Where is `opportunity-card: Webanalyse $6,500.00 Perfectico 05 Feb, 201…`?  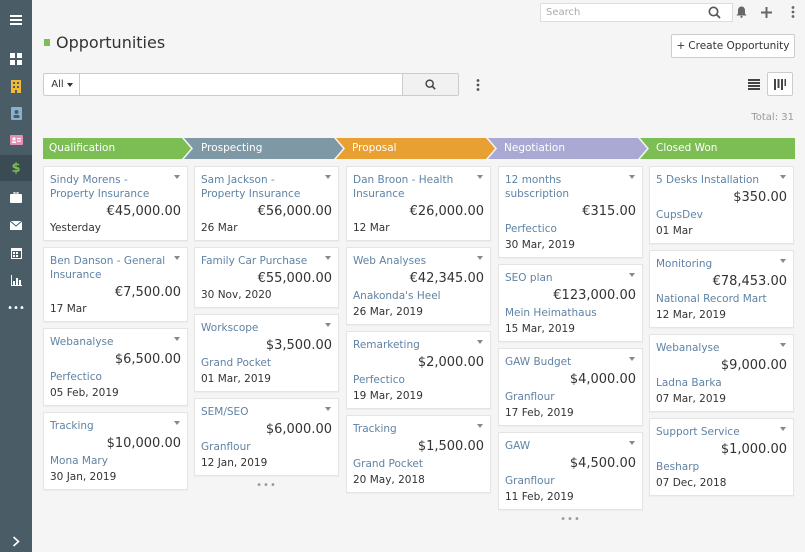 opportunity-card: Webanalyse $6,500.00 Perfectico 05 Feb, 201… is located at coordinates (115, 367).